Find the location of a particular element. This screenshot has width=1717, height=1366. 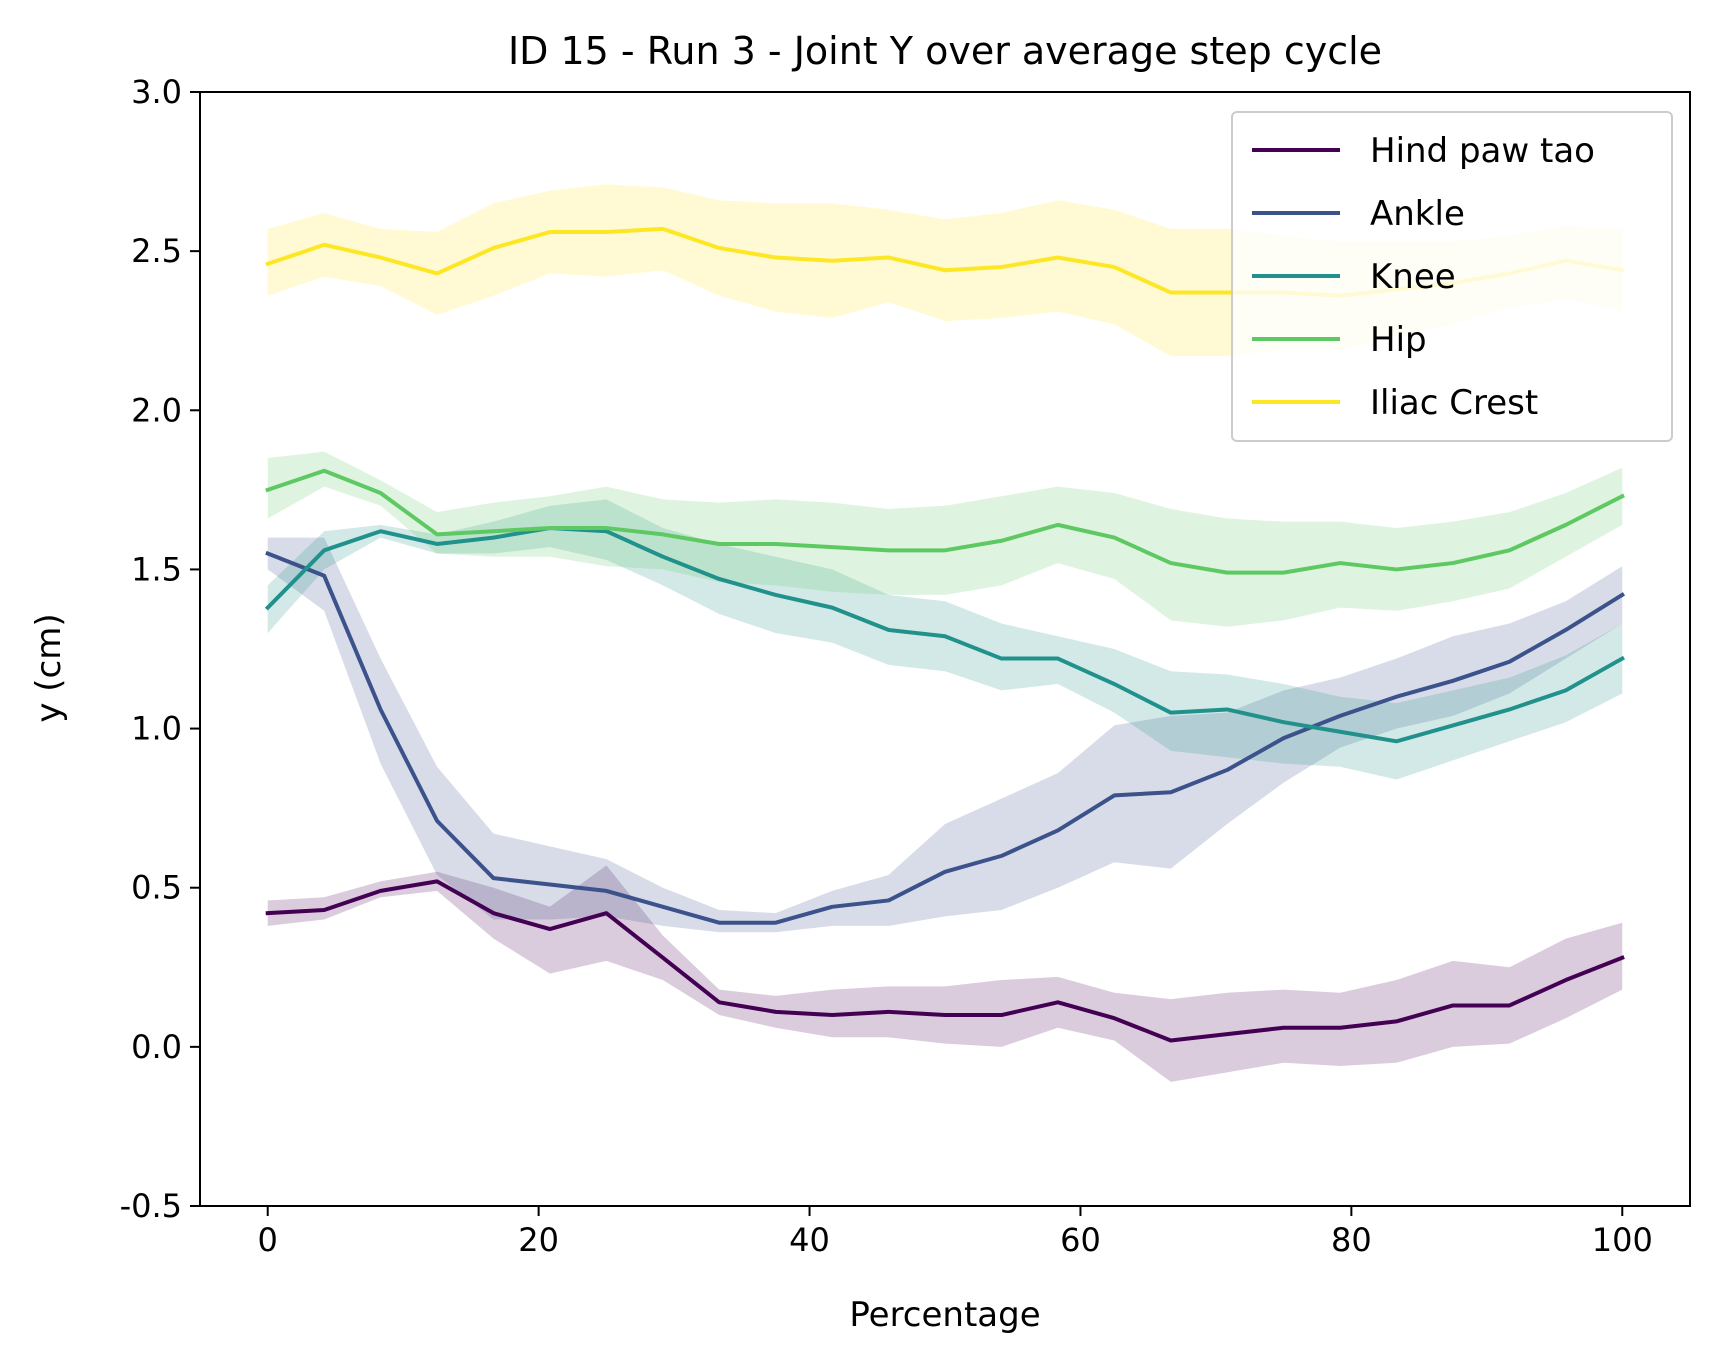

y-tick-label: 3.0 is located at coordinates (156, 92).